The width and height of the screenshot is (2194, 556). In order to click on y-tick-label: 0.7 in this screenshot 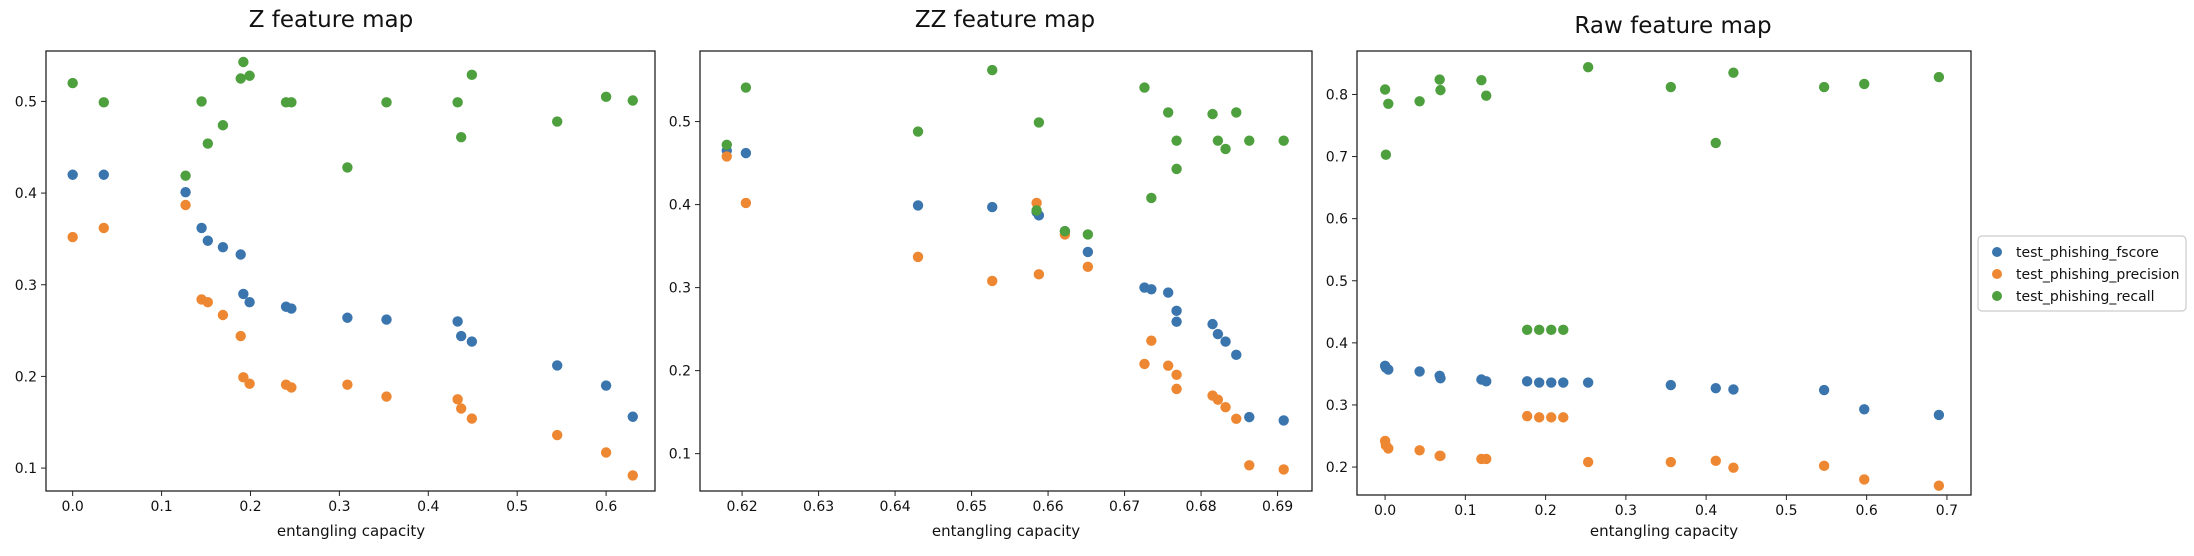, I will do `click(1337, 158)`.